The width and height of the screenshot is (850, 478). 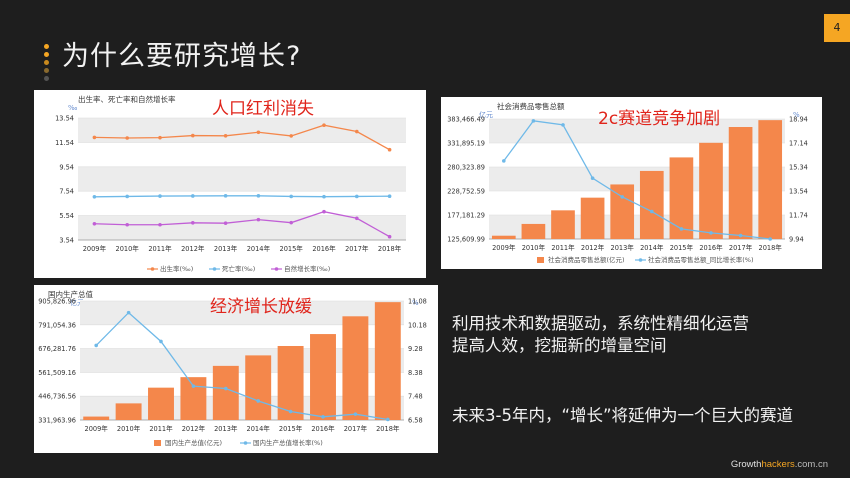 I want to click on chart-title: 出生率、死亡率和自然增长率, so click(x=127, y=99).